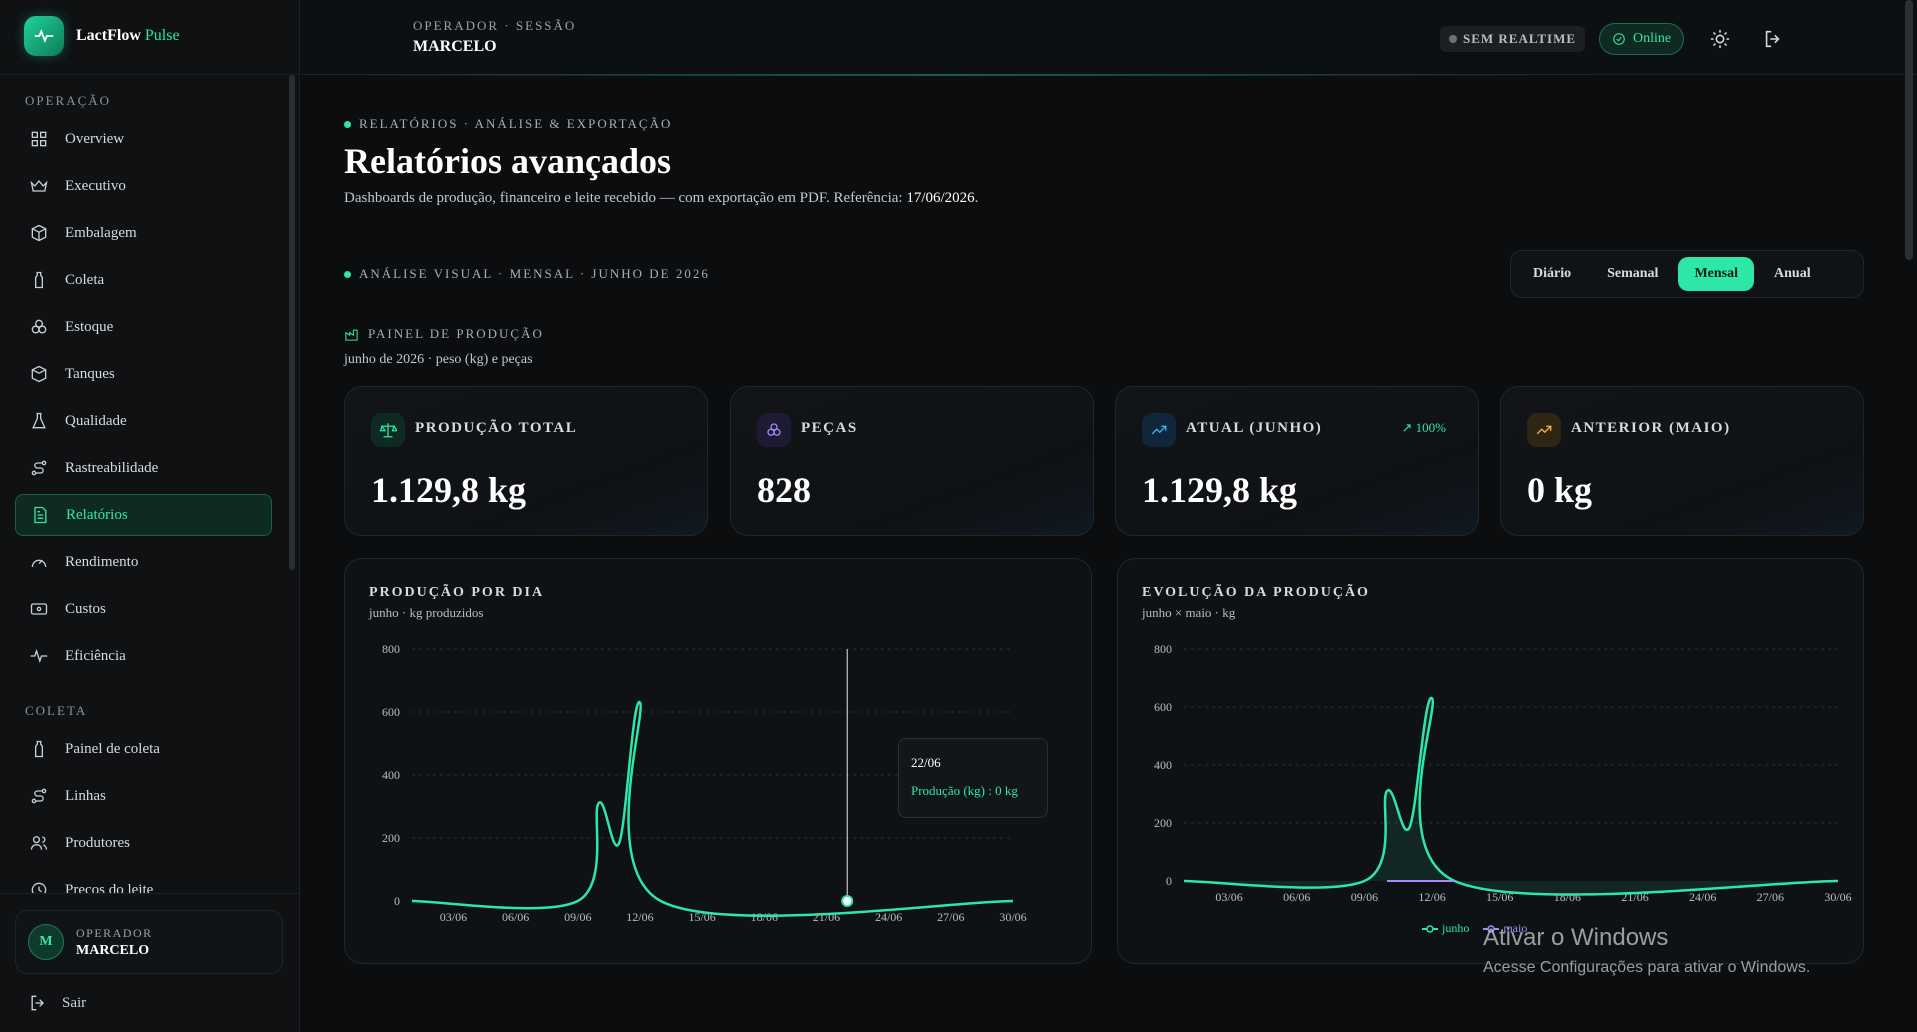  I want to click on x-tick-label: 15/06, so click(1499, 897).